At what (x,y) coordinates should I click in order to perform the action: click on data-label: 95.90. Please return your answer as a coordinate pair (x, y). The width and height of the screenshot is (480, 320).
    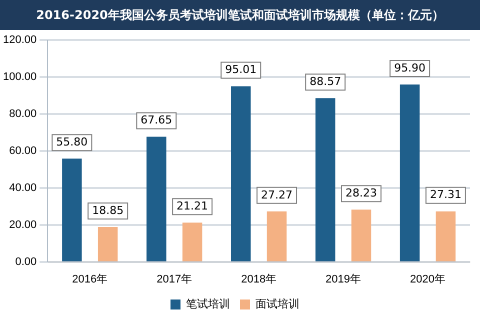
    Looking at the image, I should click on (410, 67).